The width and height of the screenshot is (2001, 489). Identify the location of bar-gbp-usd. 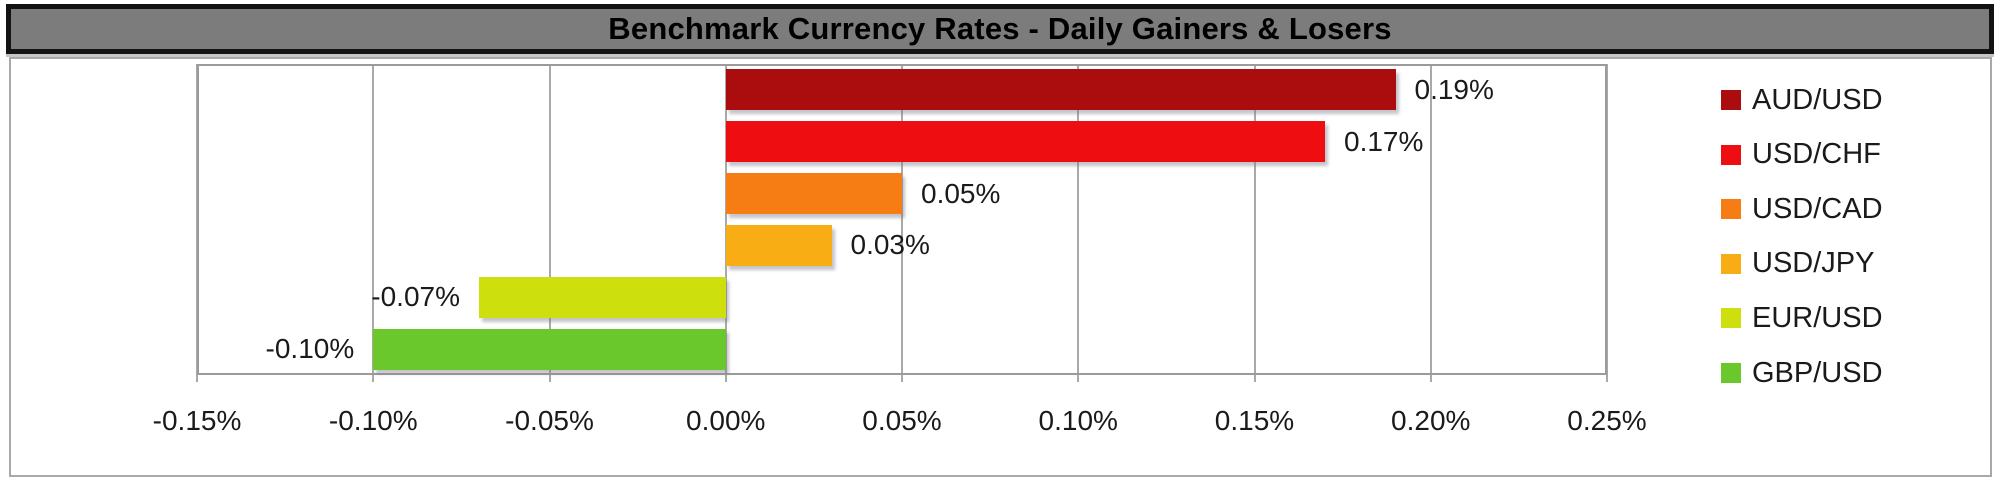
(549, 349).